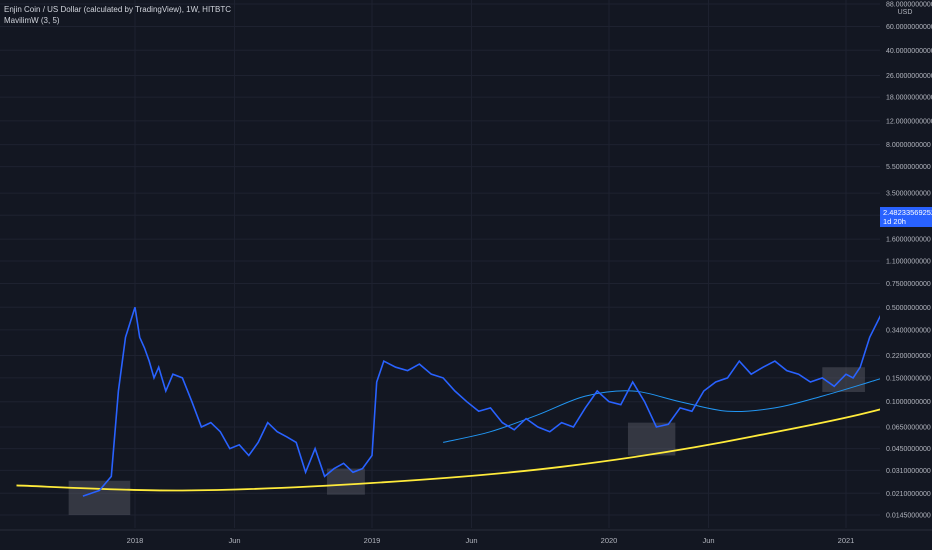 The image size is (932, 550). I want to click on price-tick-label: 3.5000000000, so click(908, 194).